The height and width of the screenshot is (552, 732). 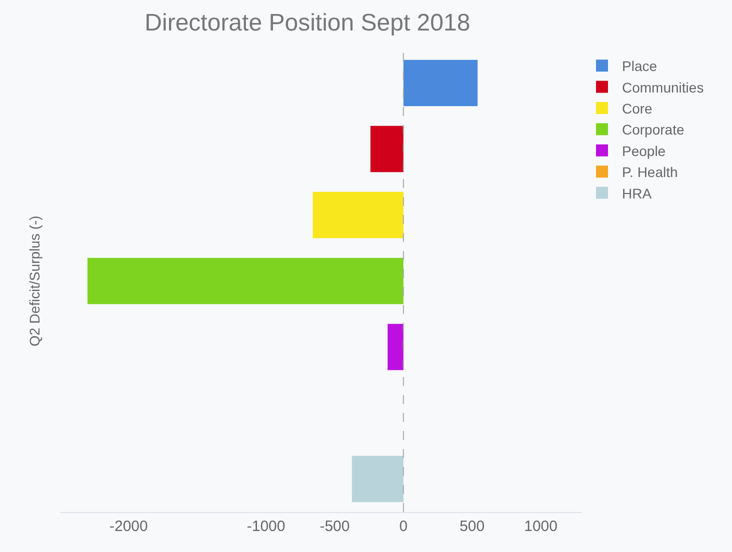 What do you see at coordinates (541, 526) in the screenshot?
I see `x-tick-label: 1000` at bounding box center [541, 526].